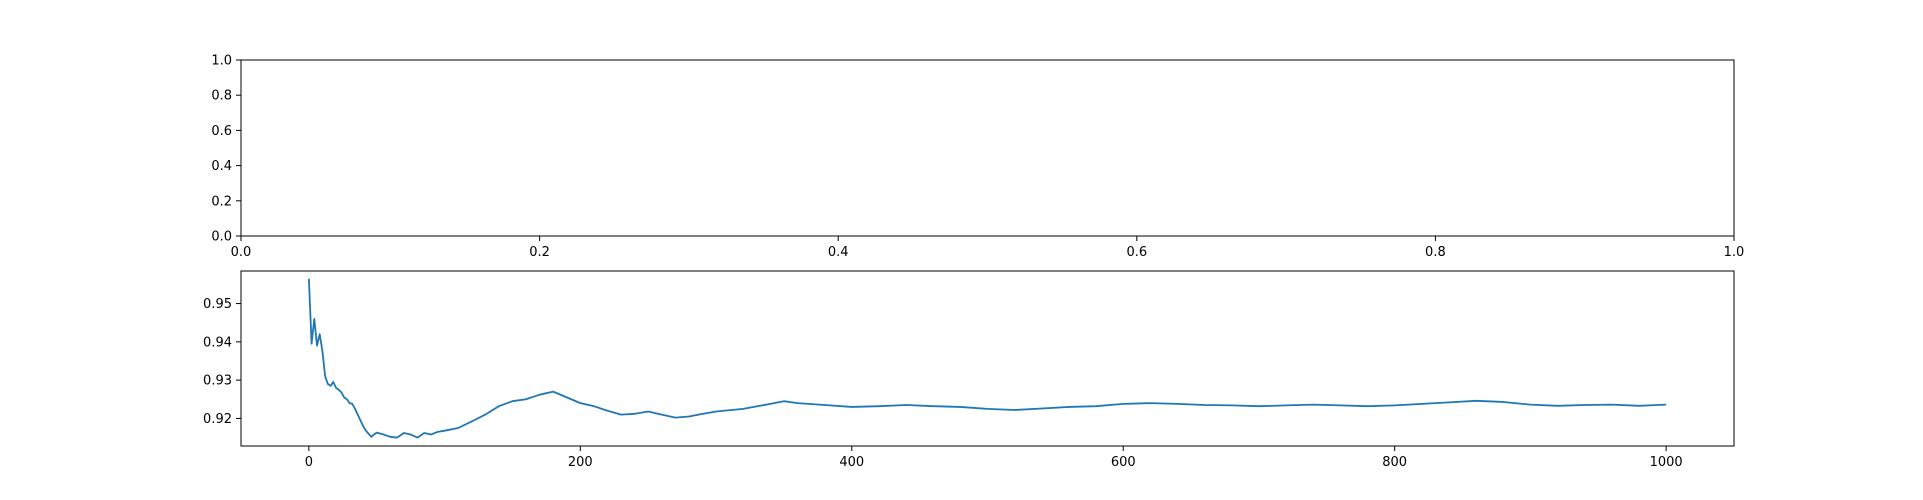 The image size is (1923, 500). I want to click on x-tick-label: 1000, so click(1666, 462).